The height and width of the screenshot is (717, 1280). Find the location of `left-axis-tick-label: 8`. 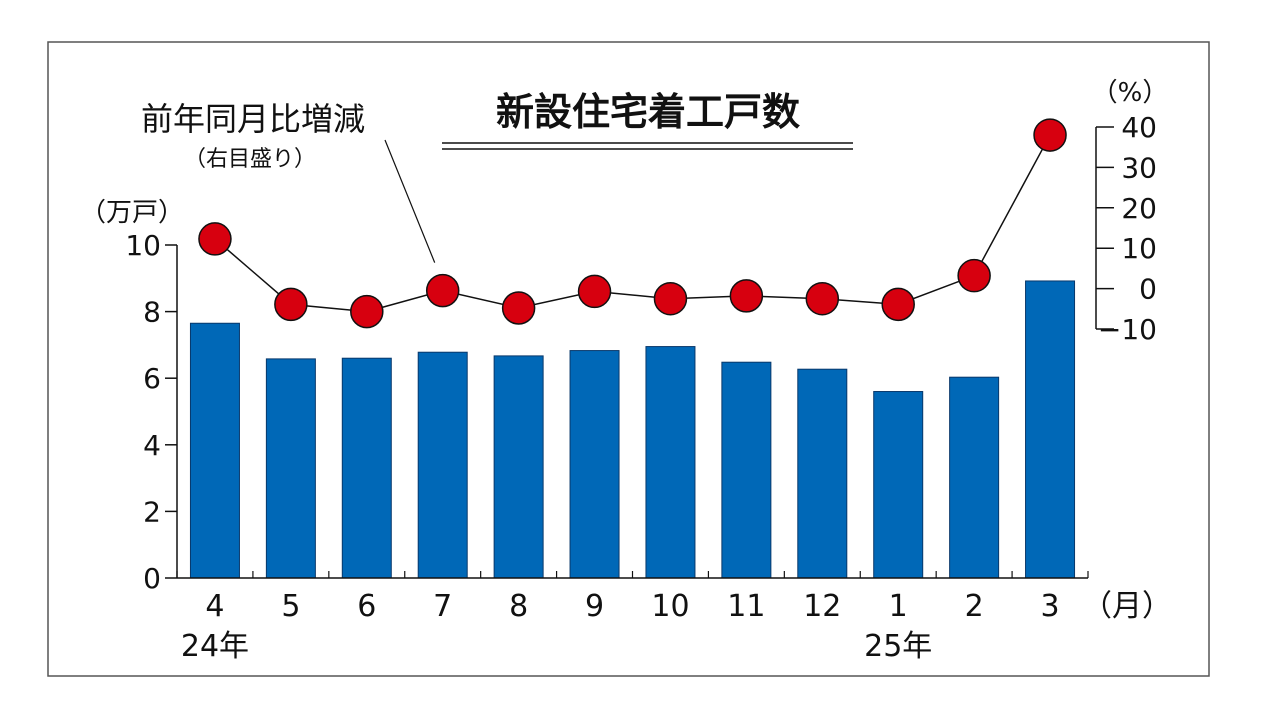

left-axis-tick-label: 8 is located at coordinates (152, 312).